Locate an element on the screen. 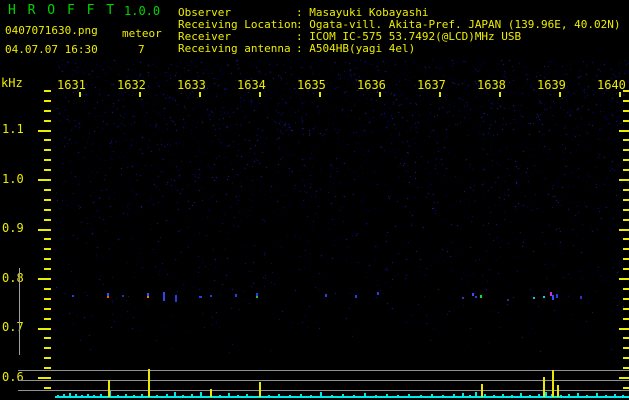  scale-marker-line is located at coordinates (19, 311).